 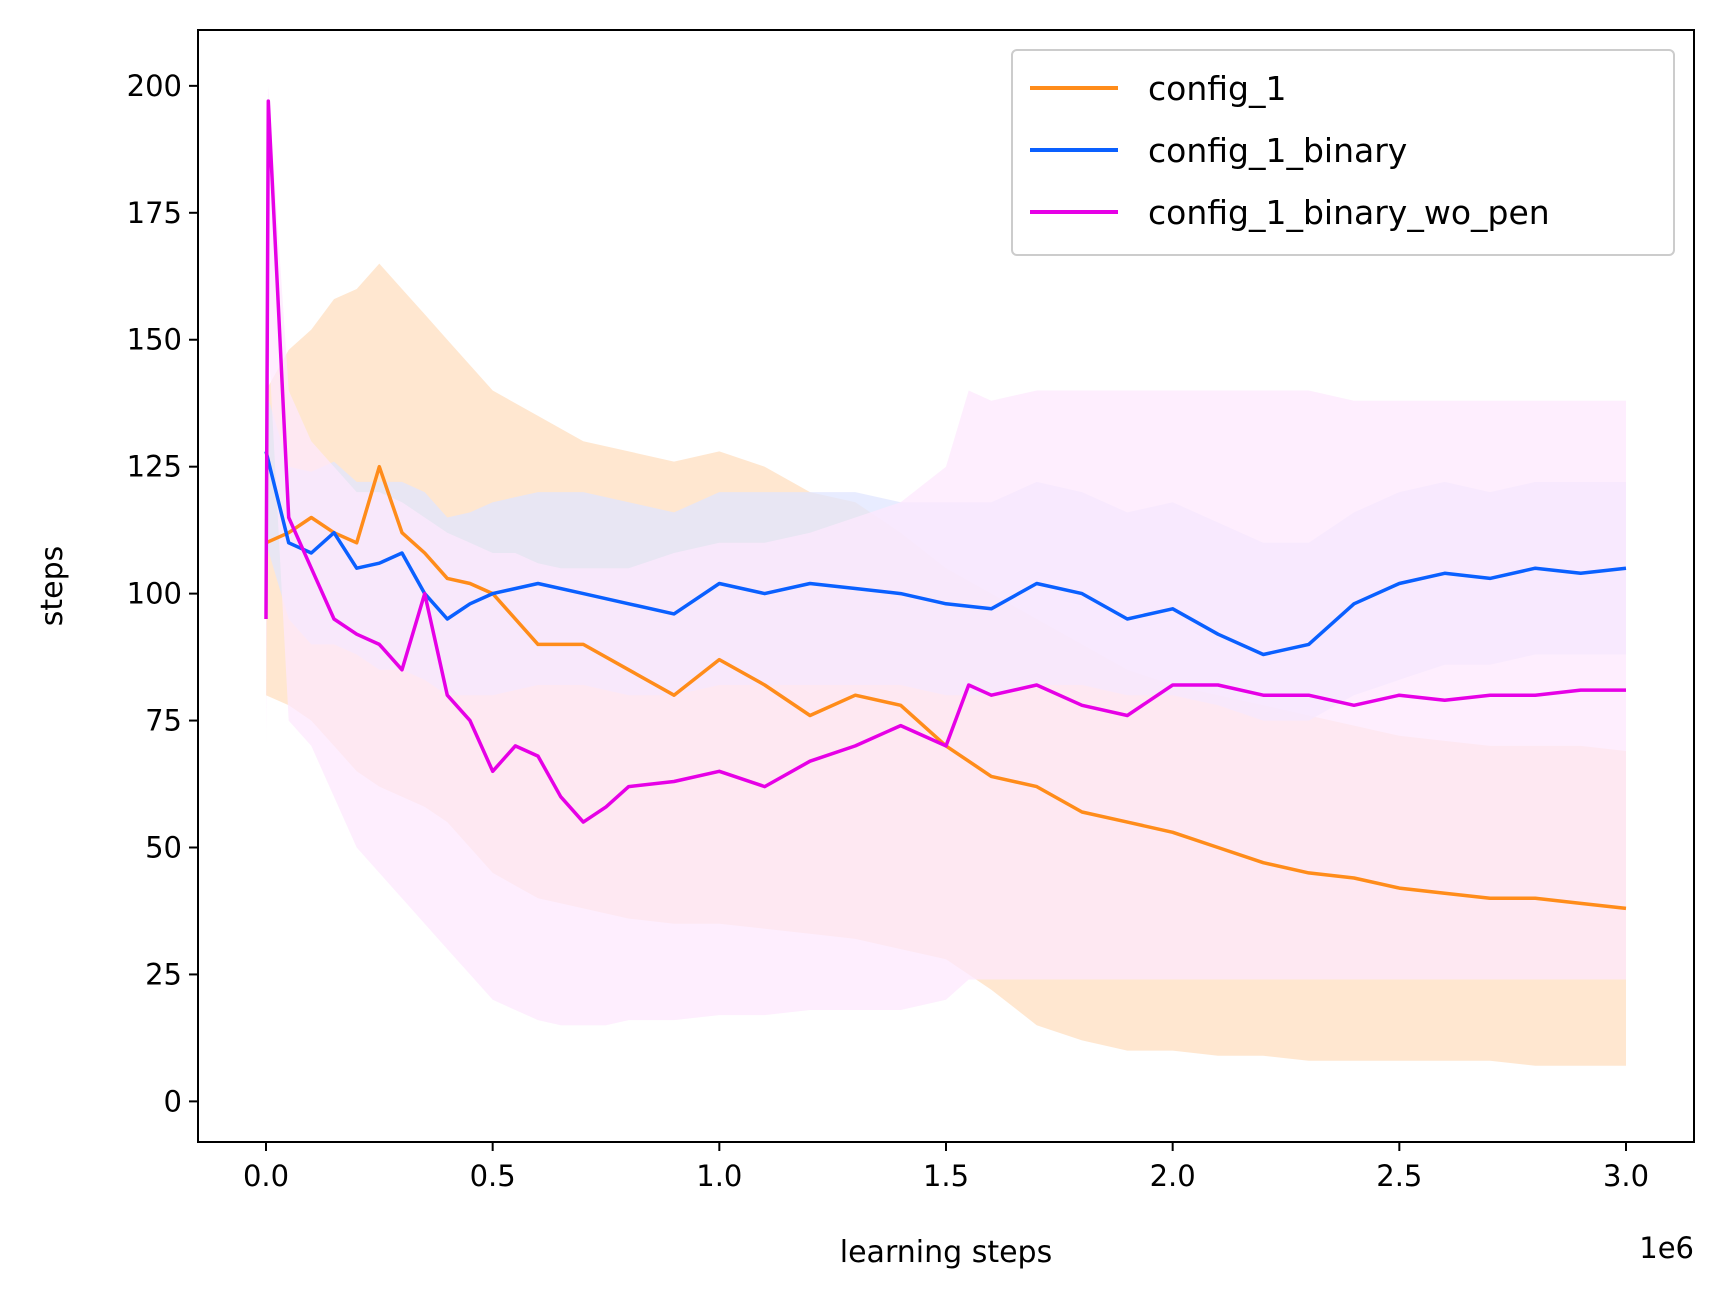 What do you see at coordinates (52, 586) in the screenshot?
I see `y-axis-title: steps` at bounding box center [52, 586].